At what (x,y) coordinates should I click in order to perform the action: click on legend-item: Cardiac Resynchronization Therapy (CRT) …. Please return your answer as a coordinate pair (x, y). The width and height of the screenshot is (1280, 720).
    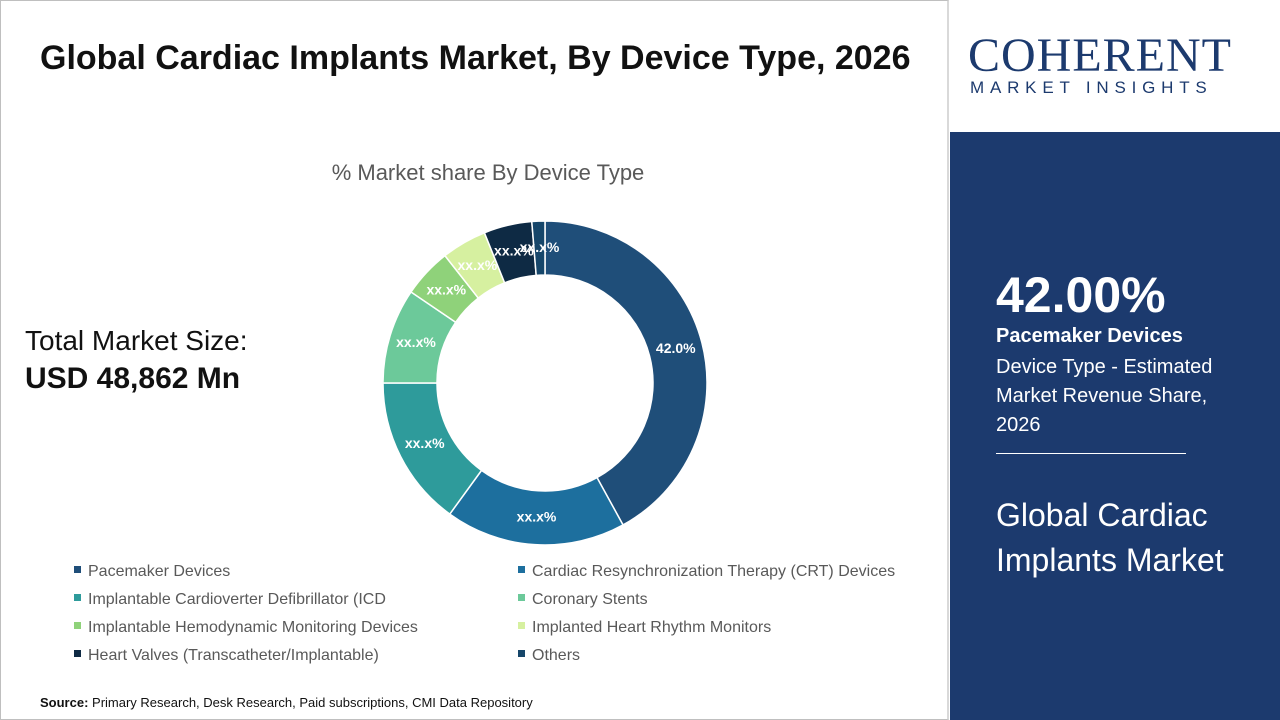
    Looking at the image, I should click on (706, 572).